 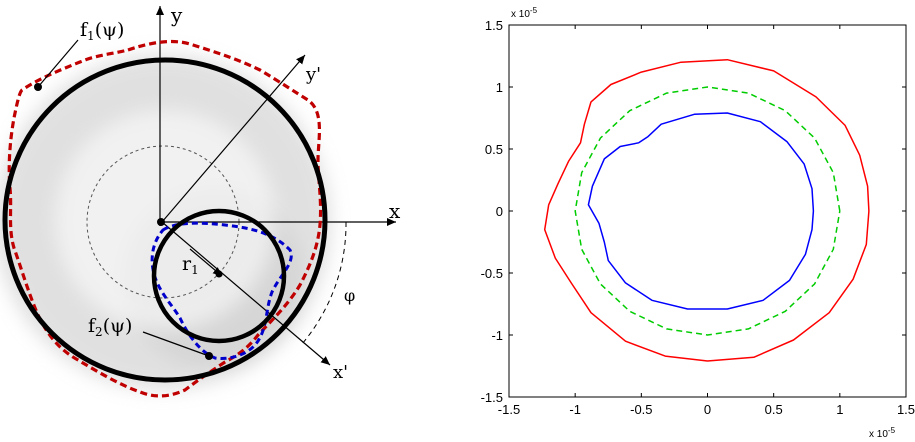 What do you see at coordinates (499, 211) in the screenshot?
I see `y-tick-label: 0` at bounding box center [499, 211].